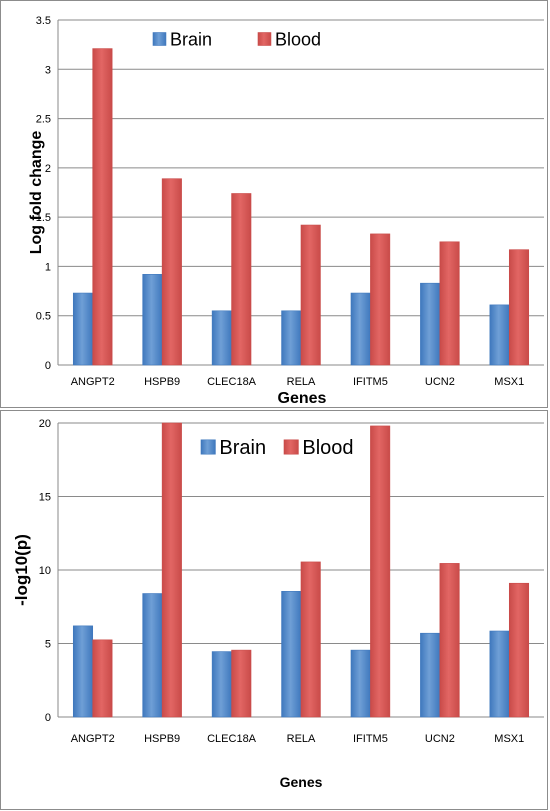 The image size is (550, 811). What do you see at coordinates (43, 218) in the screenshot?
I see `y-tick-label: 1.5` at bounding box center [43, 218].